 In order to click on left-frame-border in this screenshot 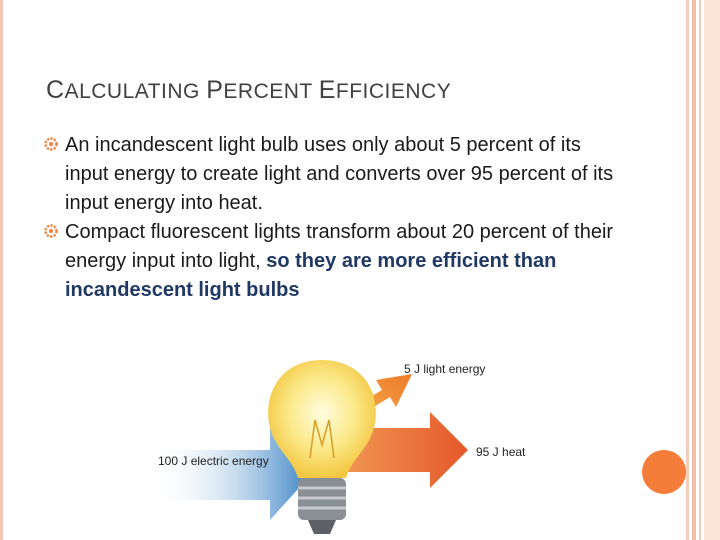, I will do `click(7, 270)`.